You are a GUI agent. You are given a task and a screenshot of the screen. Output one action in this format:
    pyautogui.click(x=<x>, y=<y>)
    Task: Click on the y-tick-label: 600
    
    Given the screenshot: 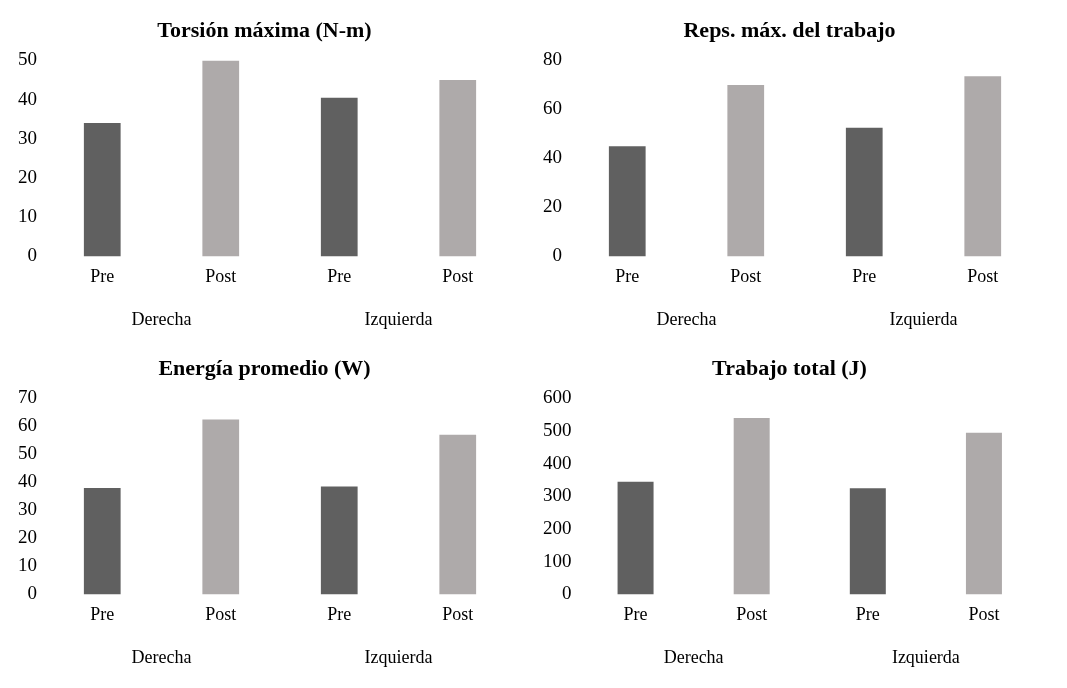 What is the action you would take?
    pyautogui.click(x=557, y=397)
    